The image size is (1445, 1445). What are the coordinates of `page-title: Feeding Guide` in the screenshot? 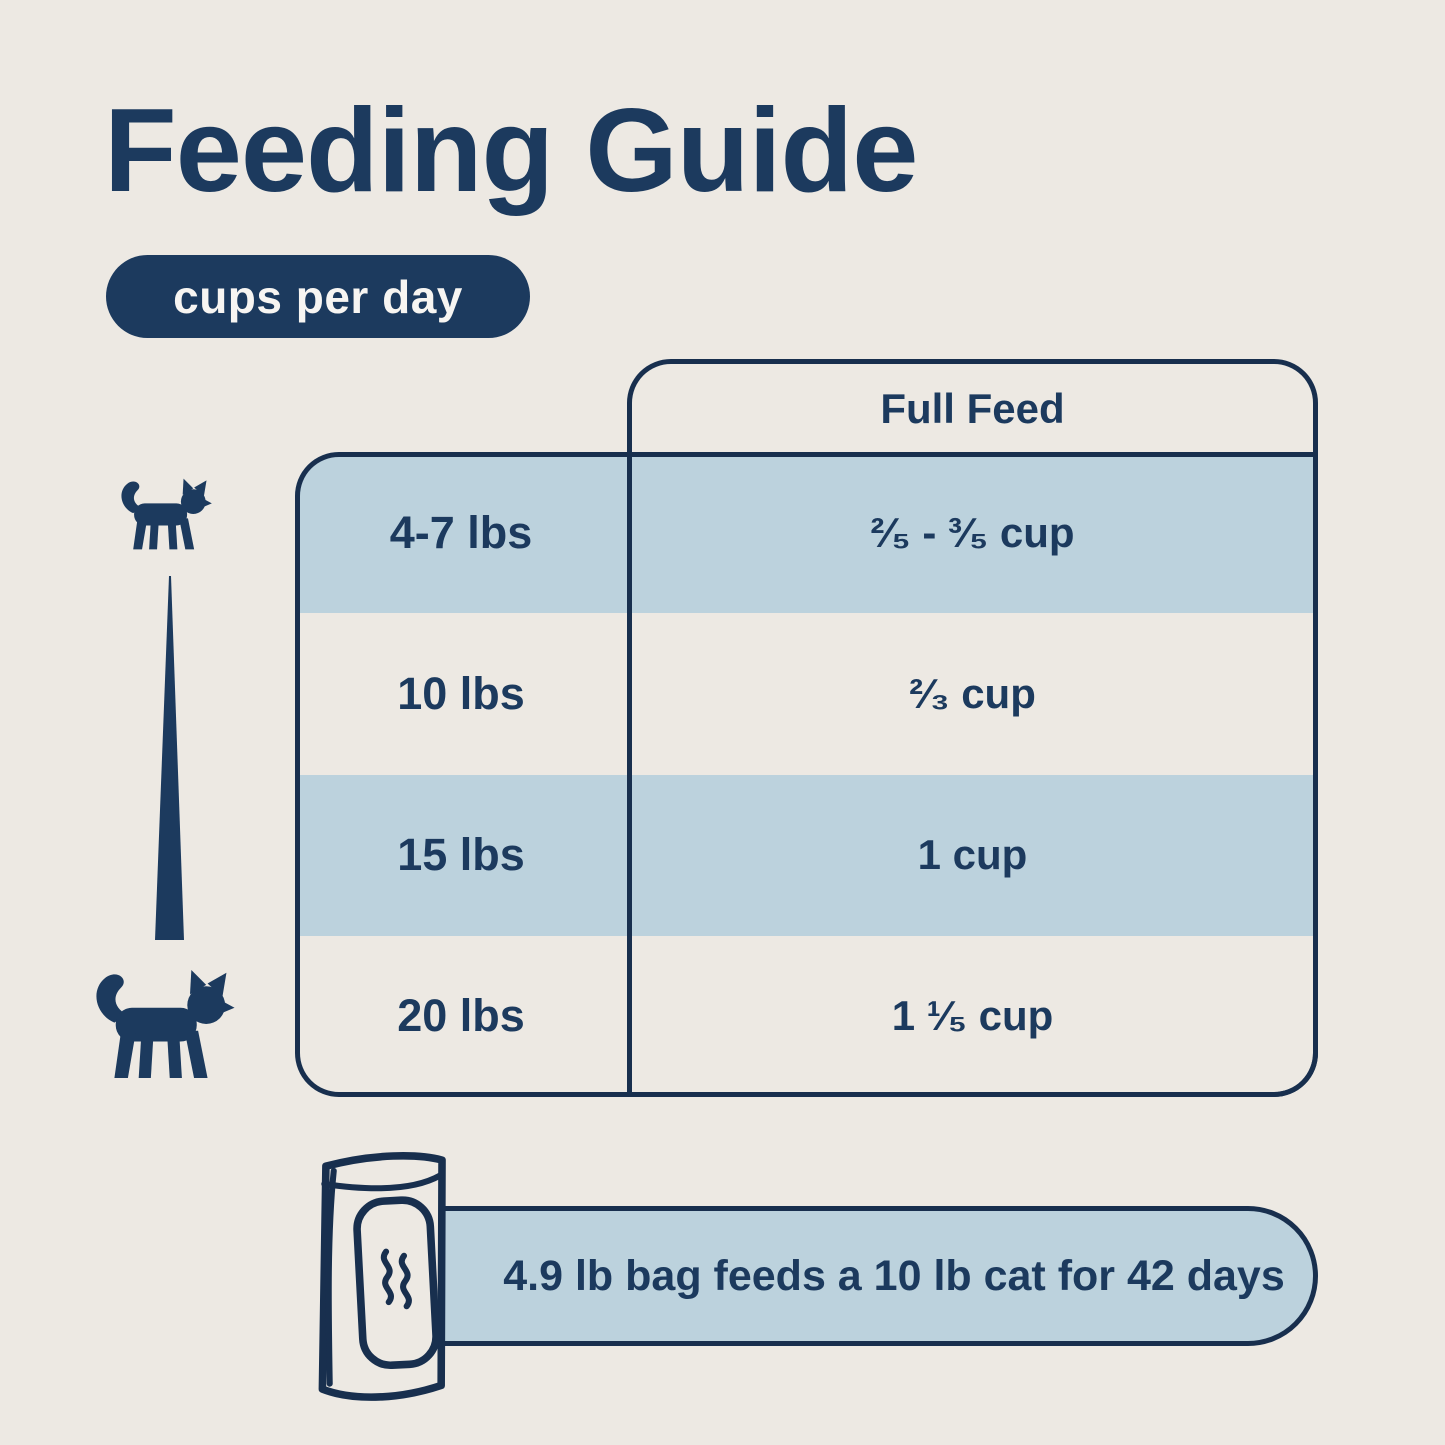 It's located at (511, 150).